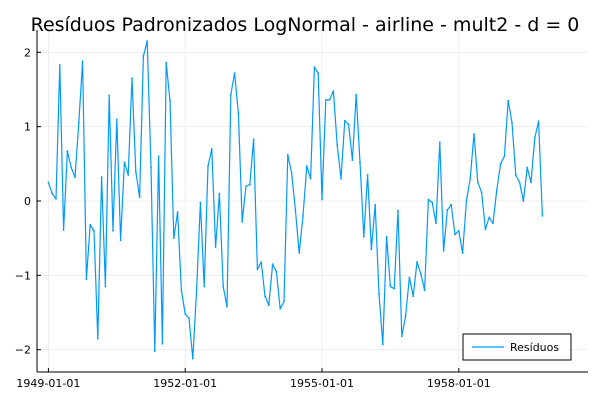 Image resolution: width=600 pixels, height=400 pixels. I want to click on y-ticks: −2 −1 0 1 2, so click(28, 201).